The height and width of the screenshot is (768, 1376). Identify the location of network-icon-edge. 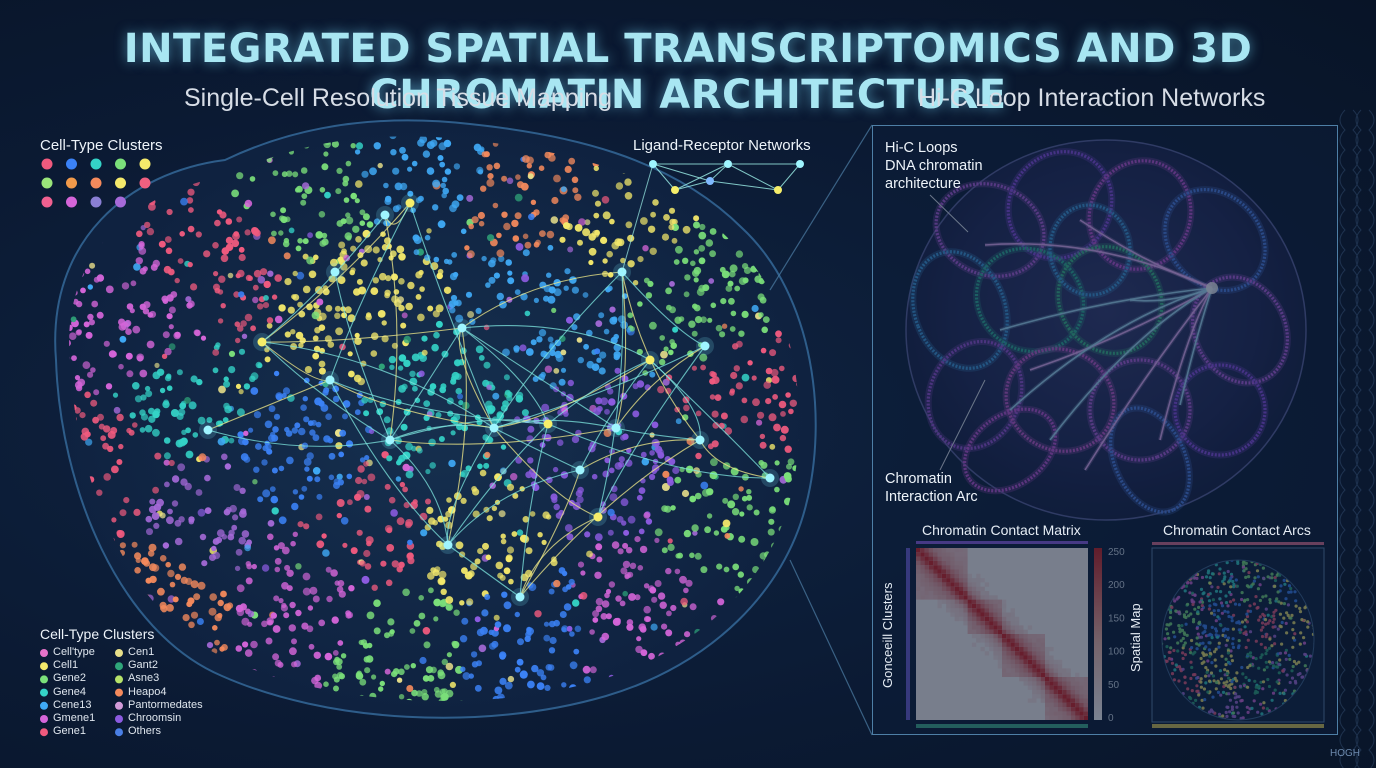
(681, 172).